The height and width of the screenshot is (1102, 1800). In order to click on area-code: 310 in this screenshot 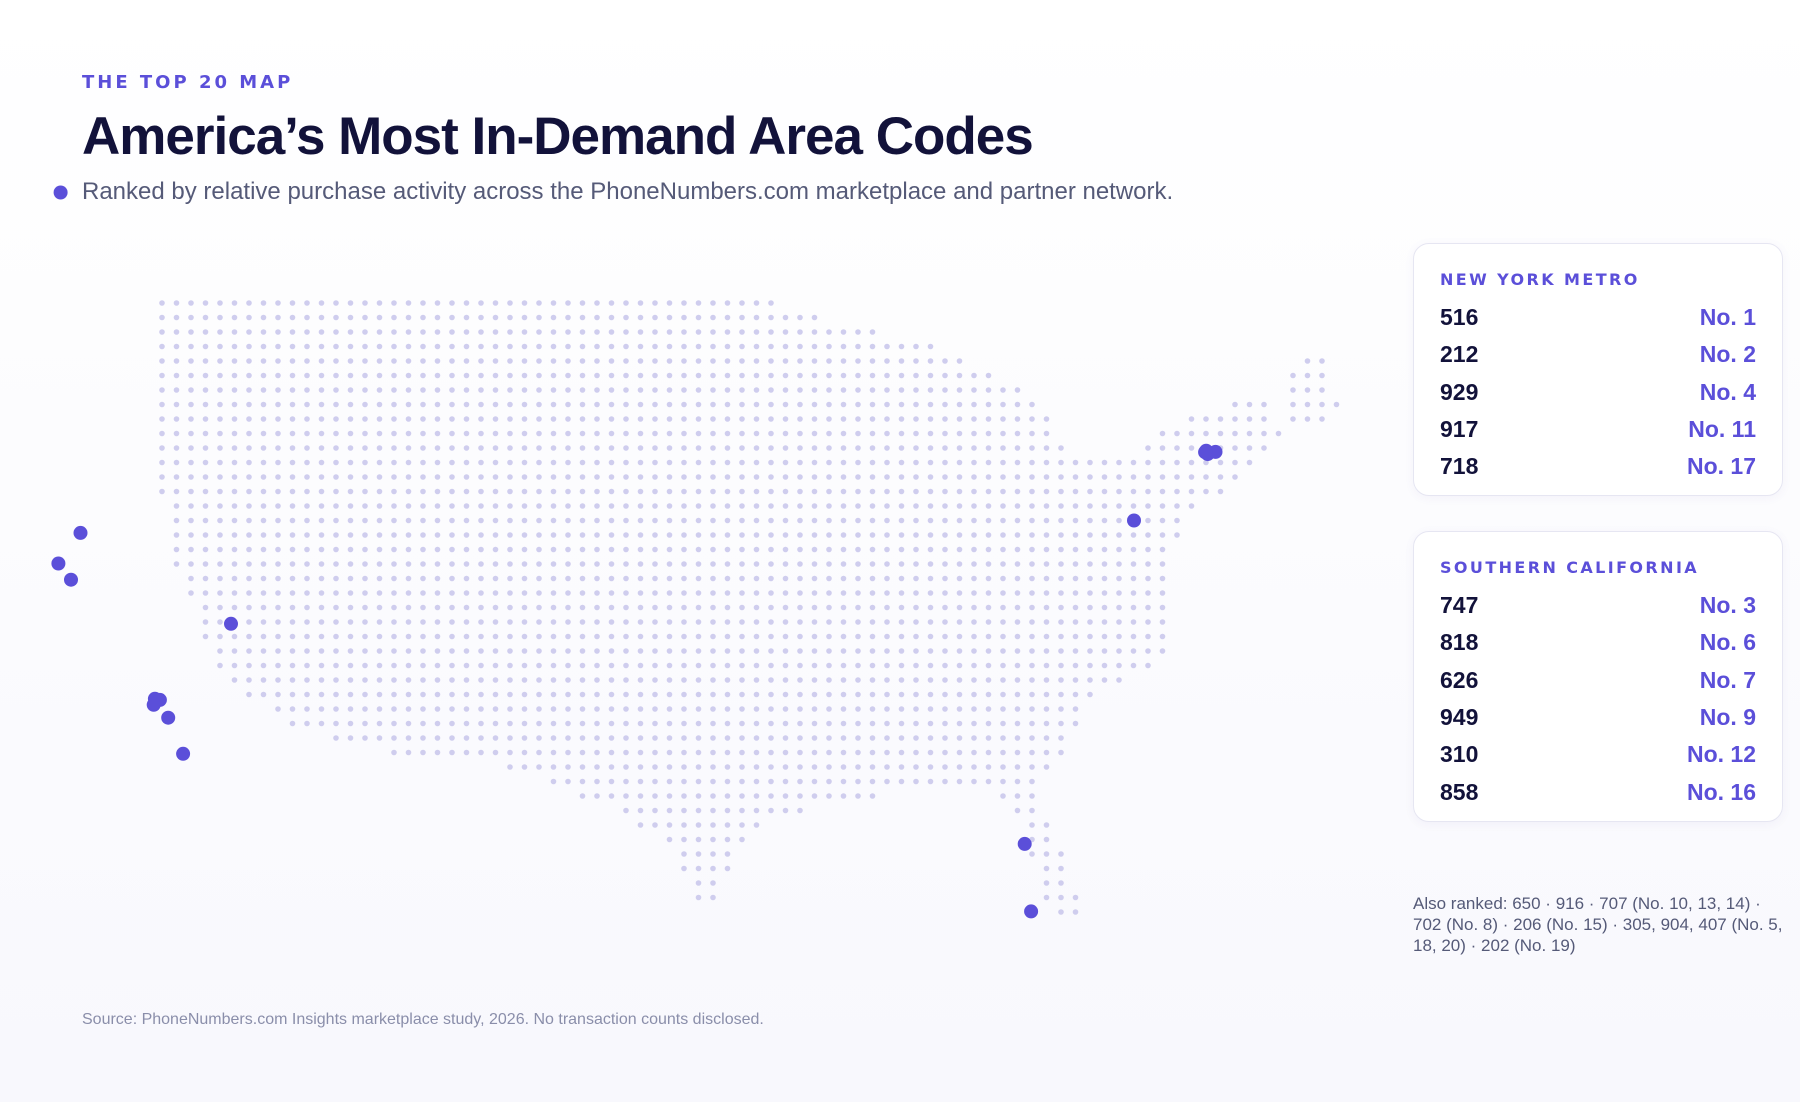, I will do `click(1459, 754)`.